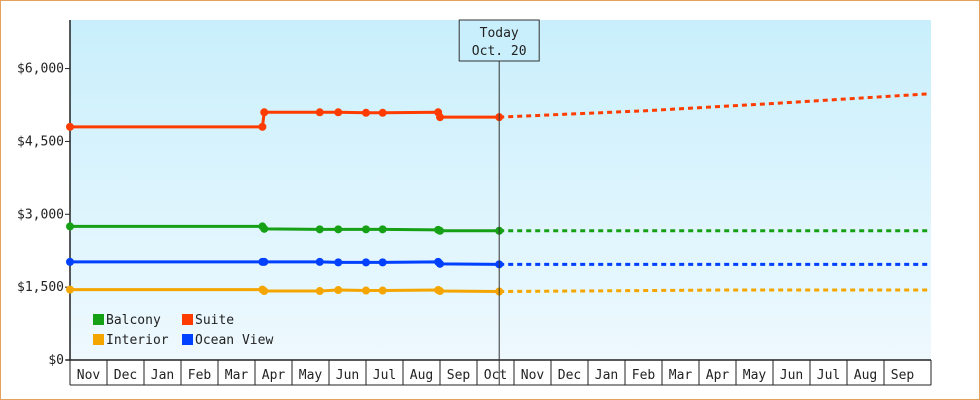 This screenshot has width=980, height=400. I want to click on legend-entry-ocean-view: Ocean View, so click(227, 340).